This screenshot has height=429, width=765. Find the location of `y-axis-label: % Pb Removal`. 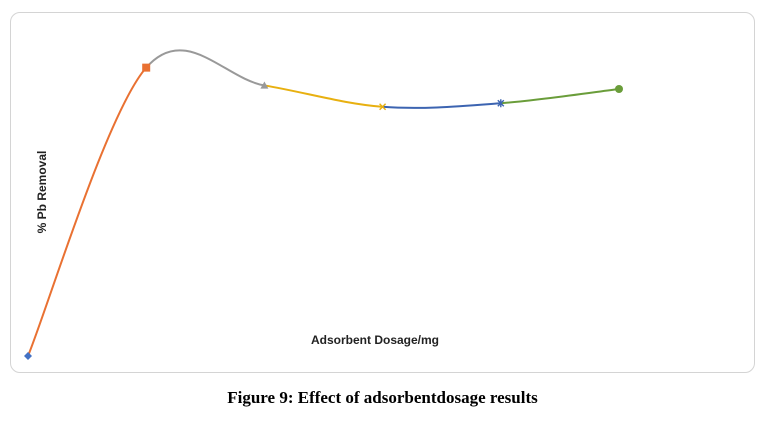

y-axis-label: % Pb Removal is located at coordinates (42, 192).